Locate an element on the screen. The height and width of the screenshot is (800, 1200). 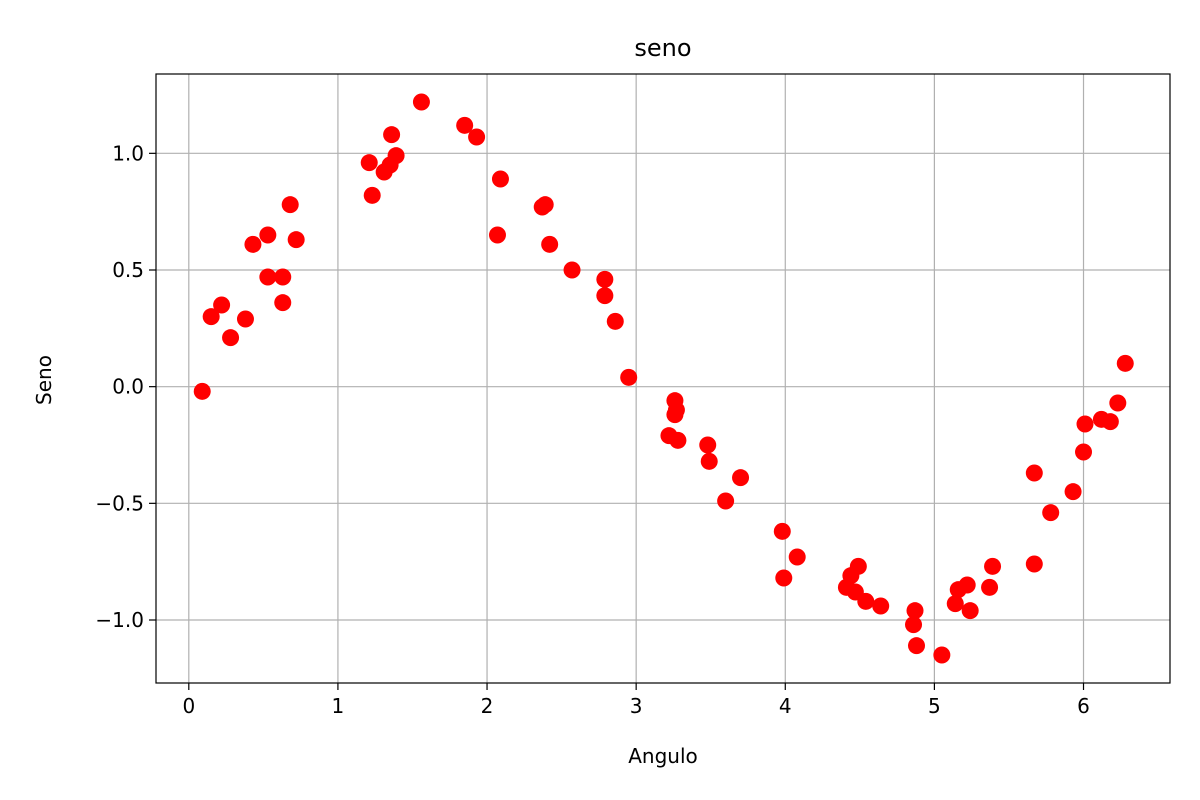
y-tick-label: 1.0 is located at coordinates (128, 153).